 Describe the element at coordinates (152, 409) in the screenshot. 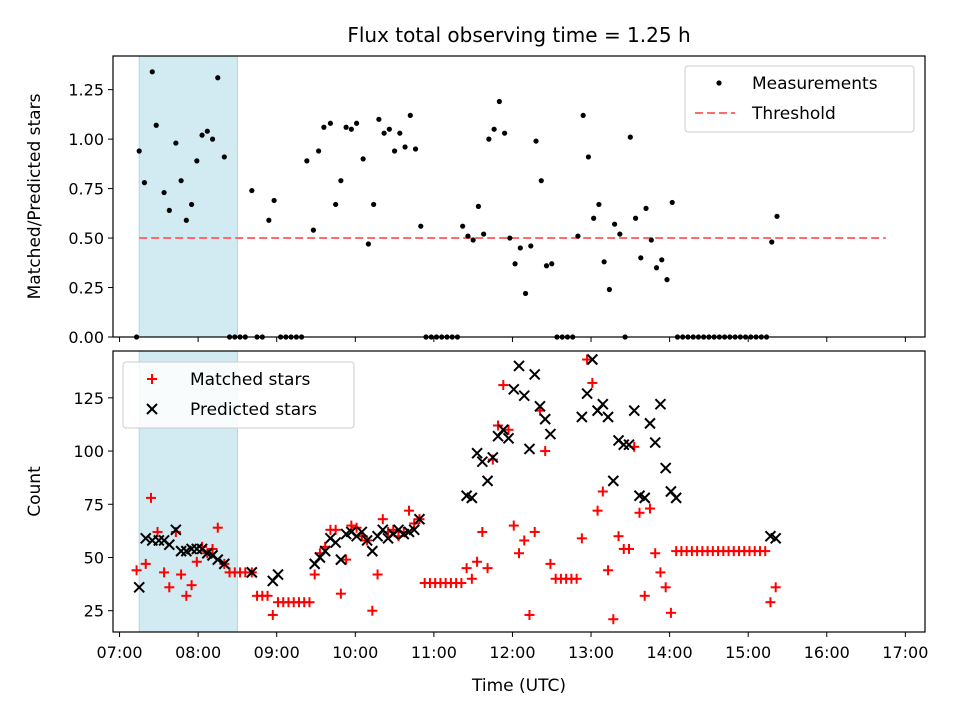

I see `legend-predicted-marker` at that location.